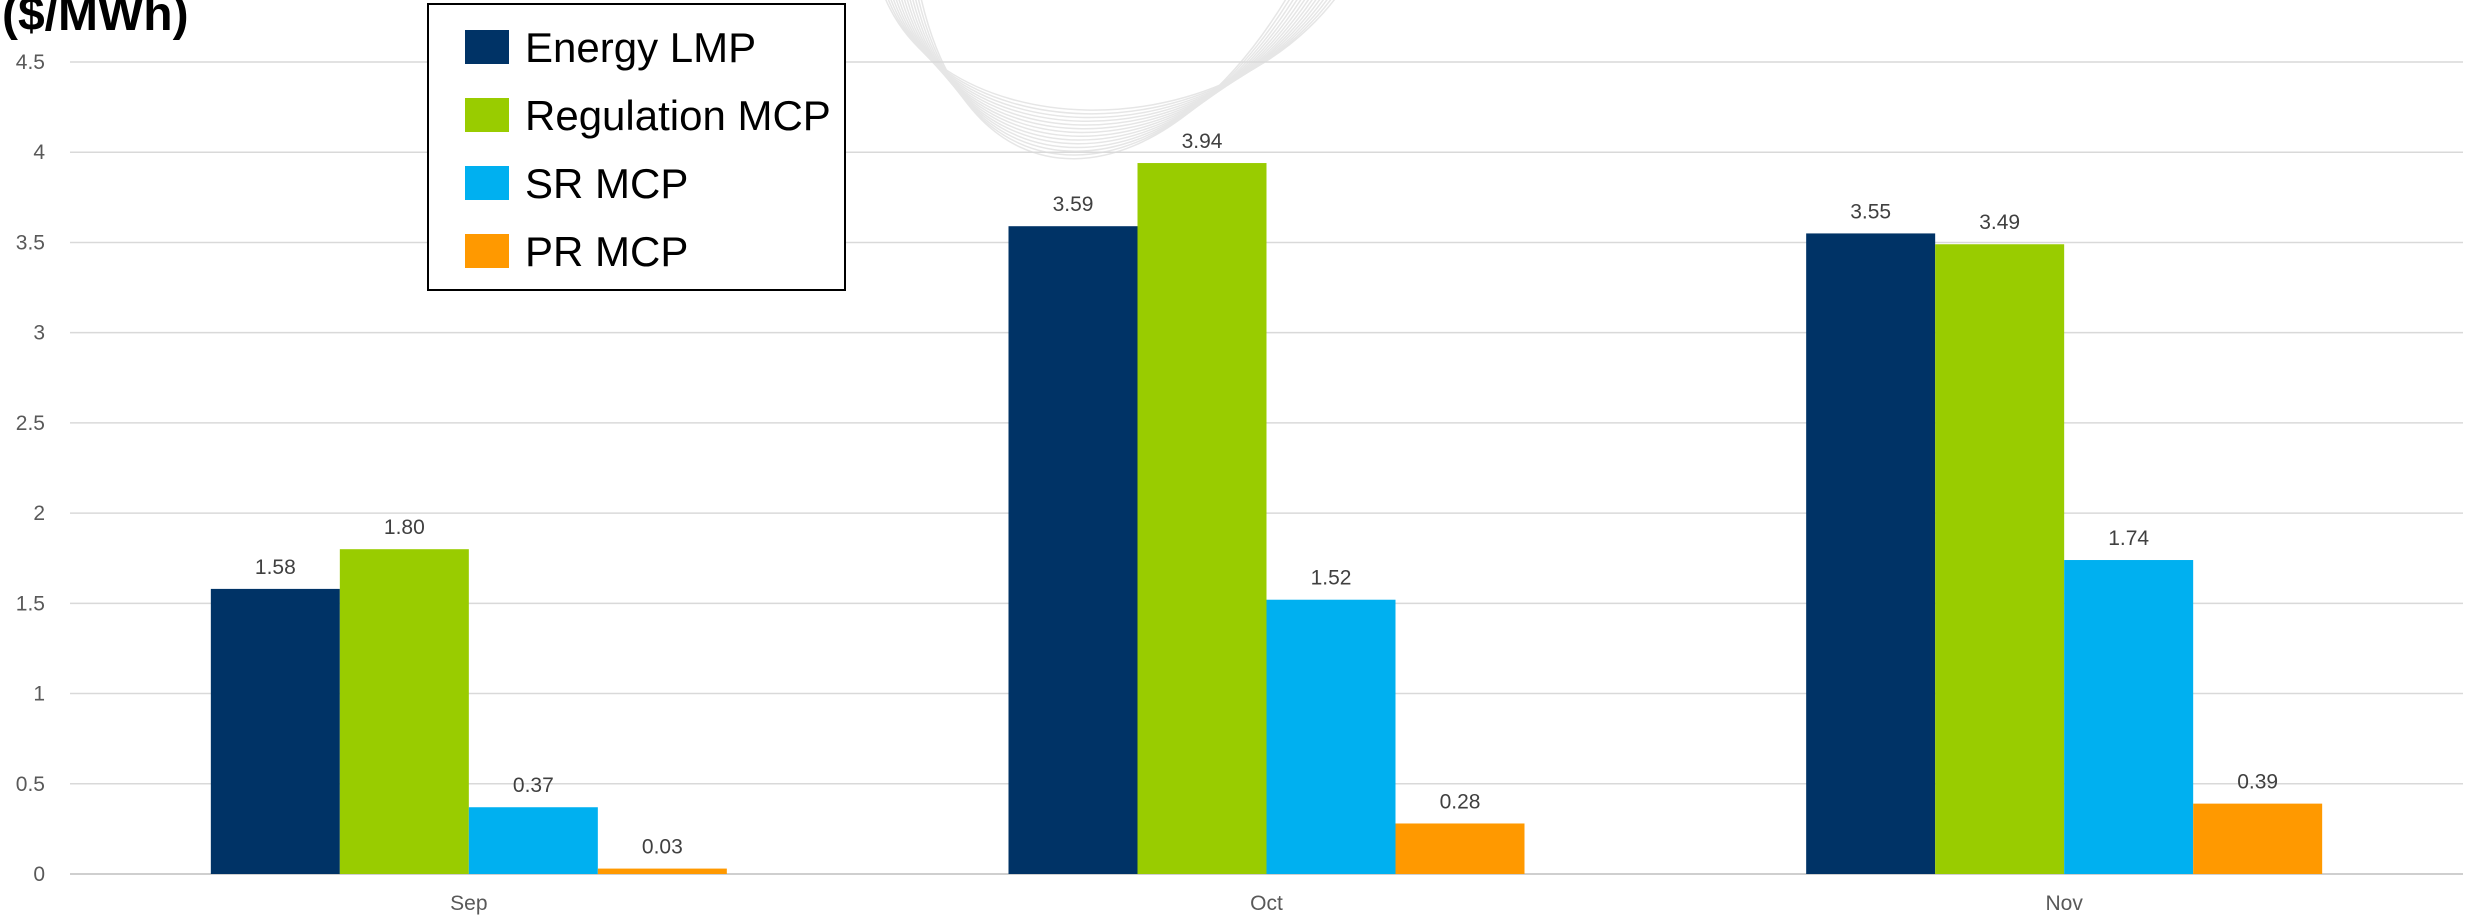  What do you see at coordinates (39, 874) in the screenshot?
I see `y-tick-label: 0` at bounding box center [39, 874].